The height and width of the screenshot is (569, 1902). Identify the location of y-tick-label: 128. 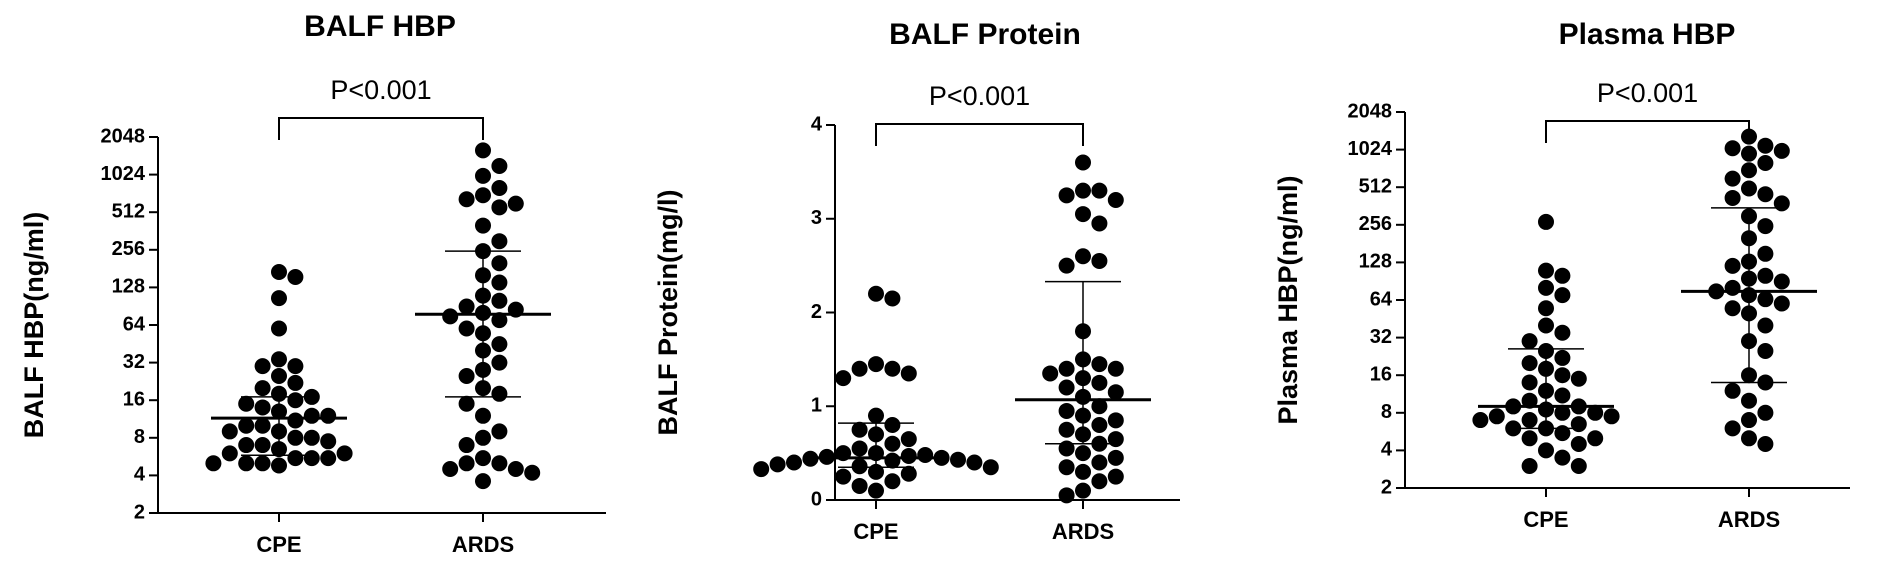
(128, 287).